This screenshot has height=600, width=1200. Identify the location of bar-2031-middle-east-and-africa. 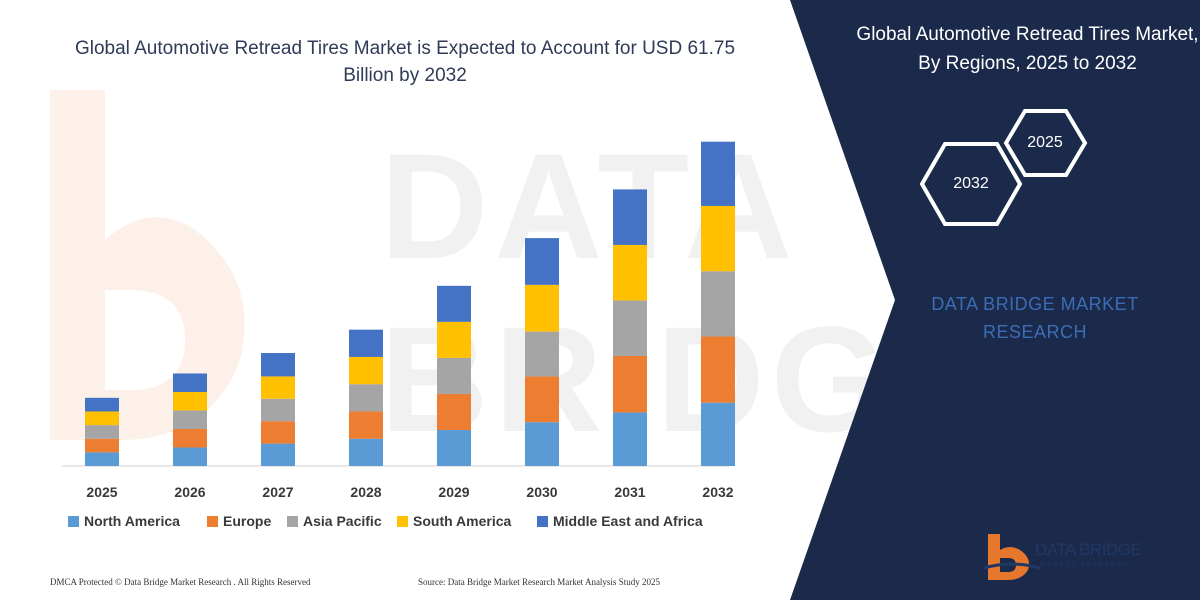
(630, 217).